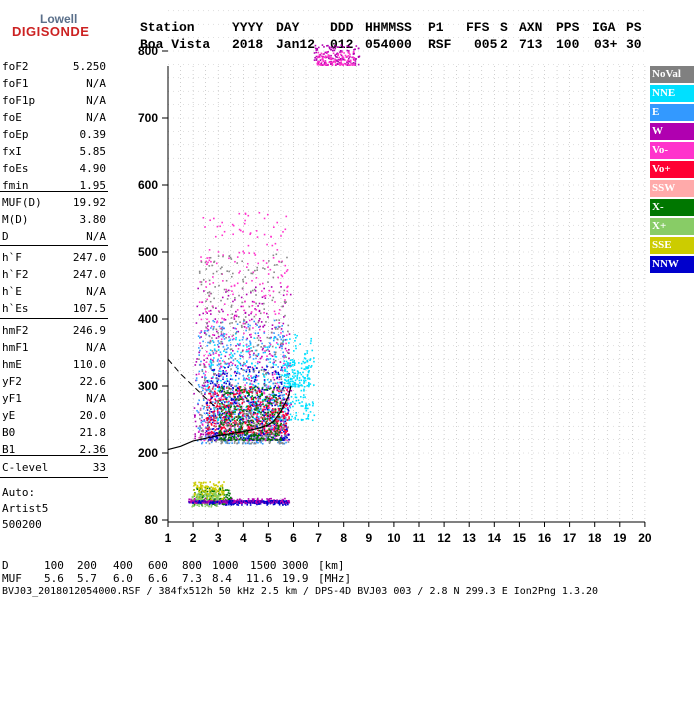  What do you see at coordinates (12, 381) in the screenshot?
I see `param-label: yF2` at bounding box center [12, 381].